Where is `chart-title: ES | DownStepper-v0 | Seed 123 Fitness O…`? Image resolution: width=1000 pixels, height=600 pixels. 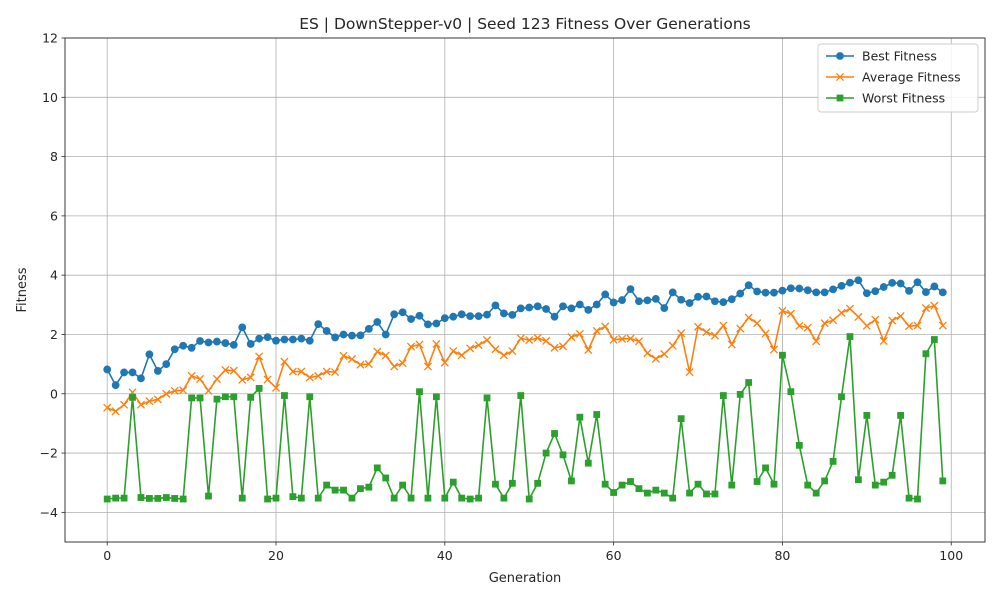 chart-title: ES | DownStepper-v0 | Seed 123 Fitness O… is located at coordinates (525, 24).